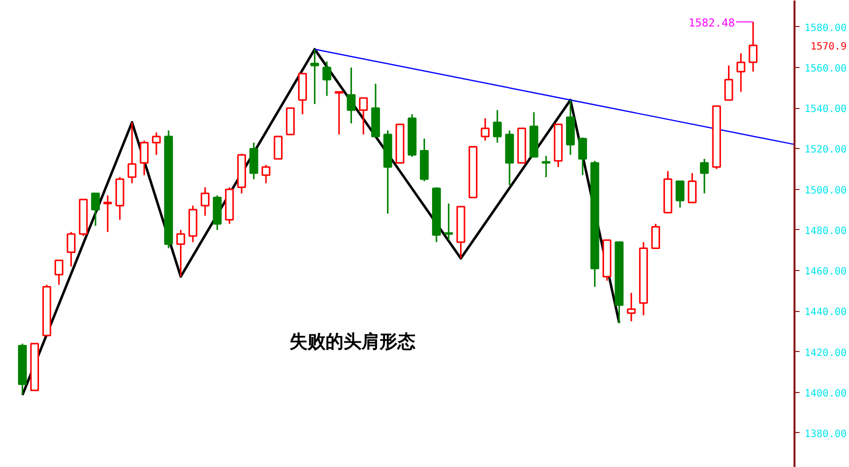 This screenshot has width=849, height=467. What do you see at coordinates (352, 341) in the screenshot?
I see `annotation: 失败的头肩形态` at bounding box center [352, 341].